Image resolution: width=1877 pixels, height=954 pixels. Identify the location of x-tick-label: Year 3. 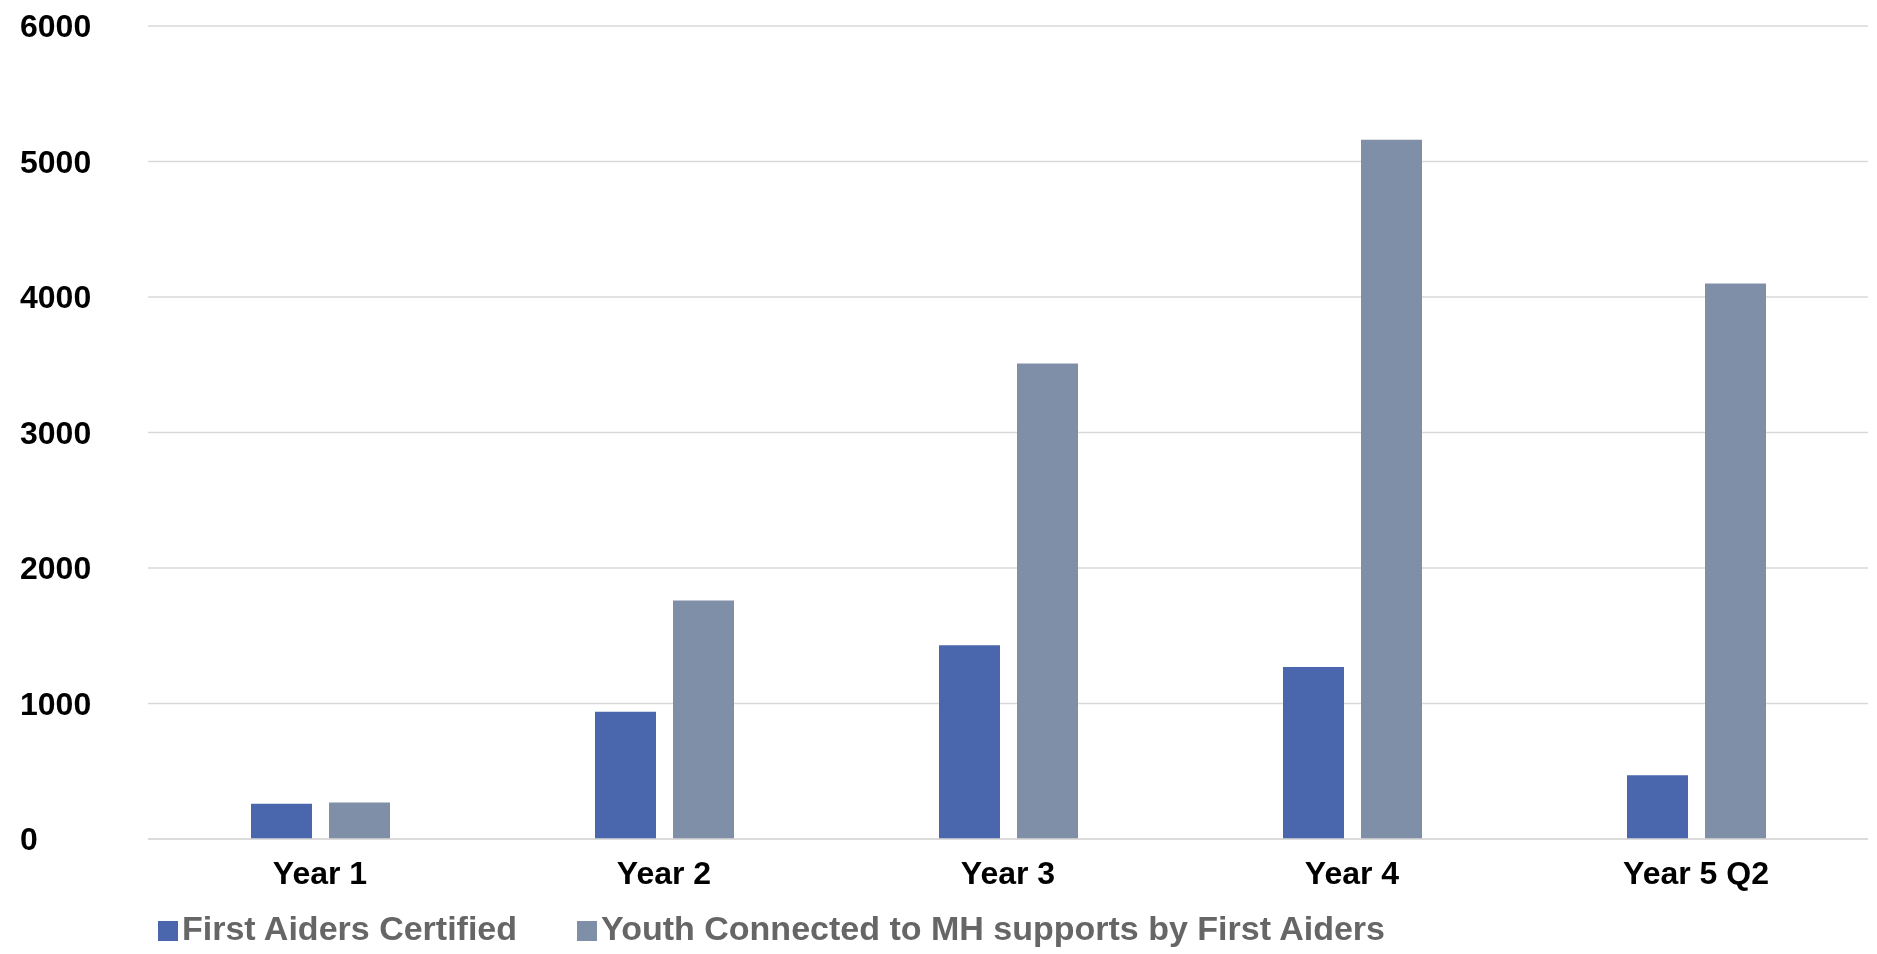
(1008, 872).